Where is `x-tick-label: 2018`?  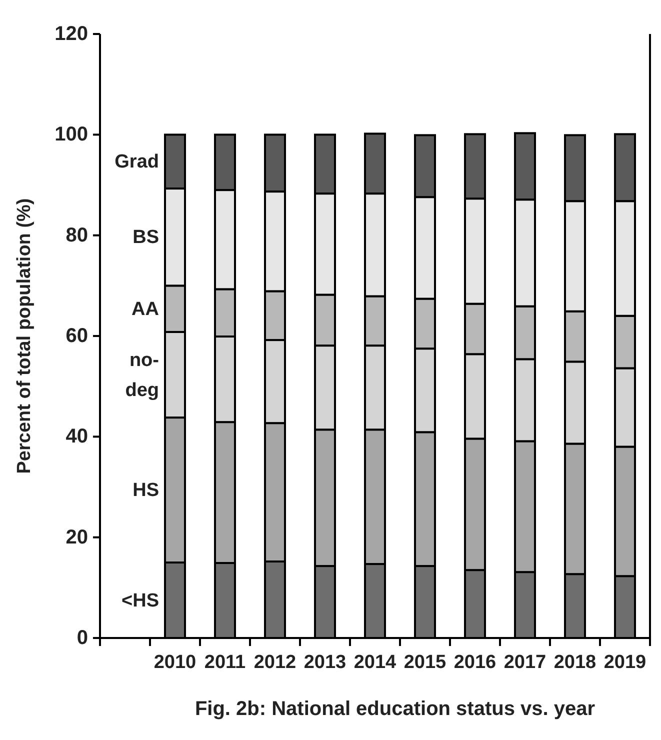 x-tick-label: 2018 is located at coordinates (575, 662).